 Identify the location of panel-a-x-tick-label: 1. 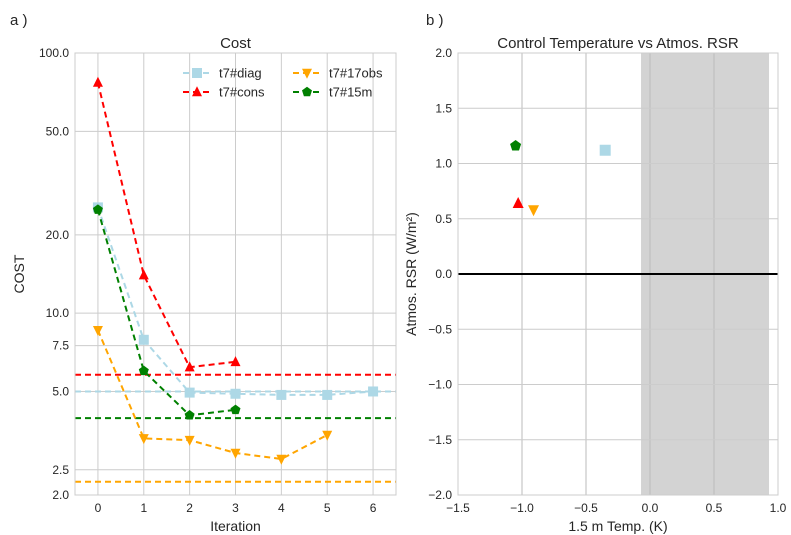
(143, 508).